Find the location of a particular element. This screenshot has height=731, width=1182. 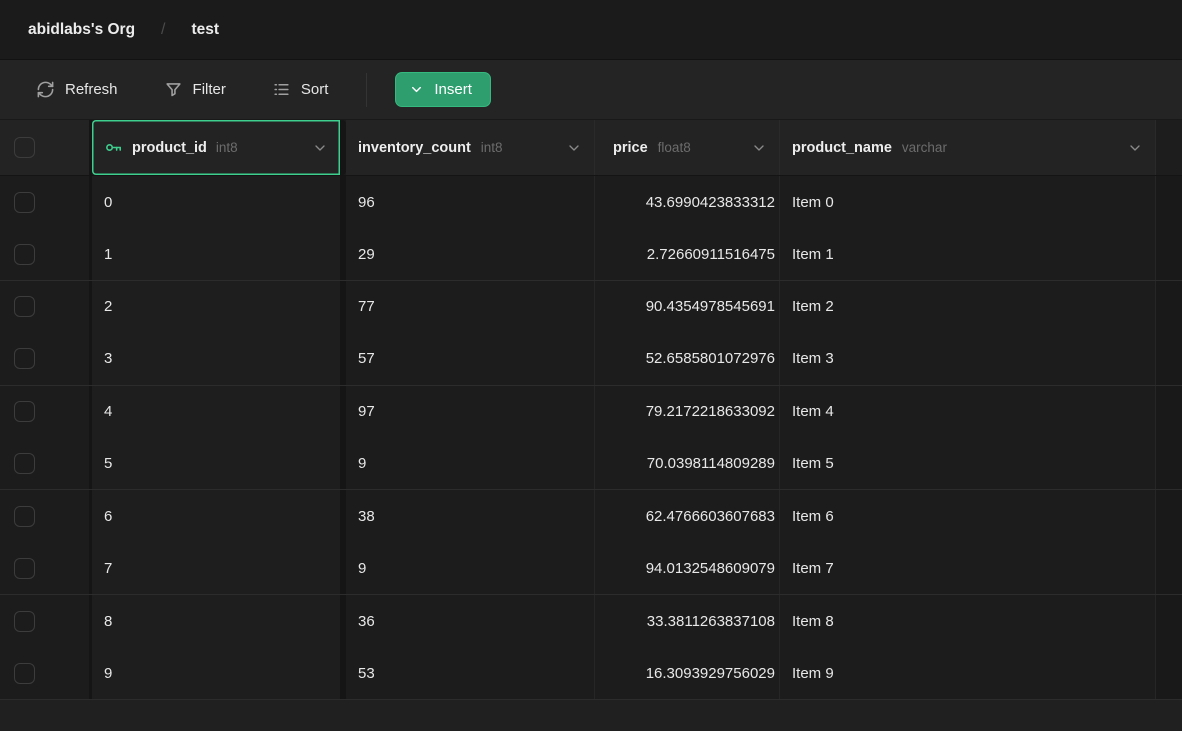

cell-price: 2.72660911516475 is located at coordinates (687, 254).